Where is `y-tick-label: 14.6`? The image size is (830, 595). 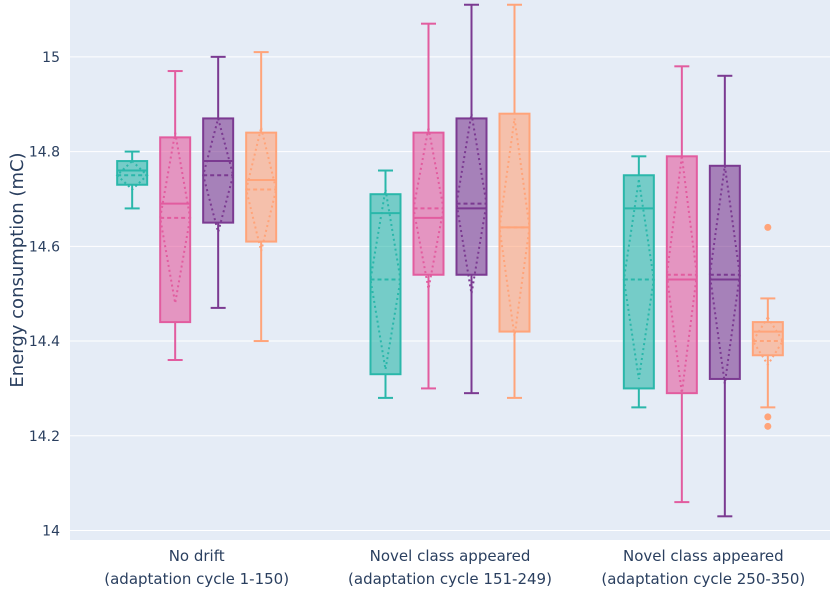
y-tick-label: 14.6 is located at coordinates (44, 247).